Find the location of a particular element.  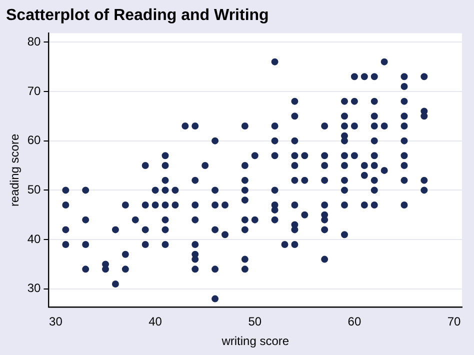

y-tick-label: 80 is located at coordinates (34, 41).